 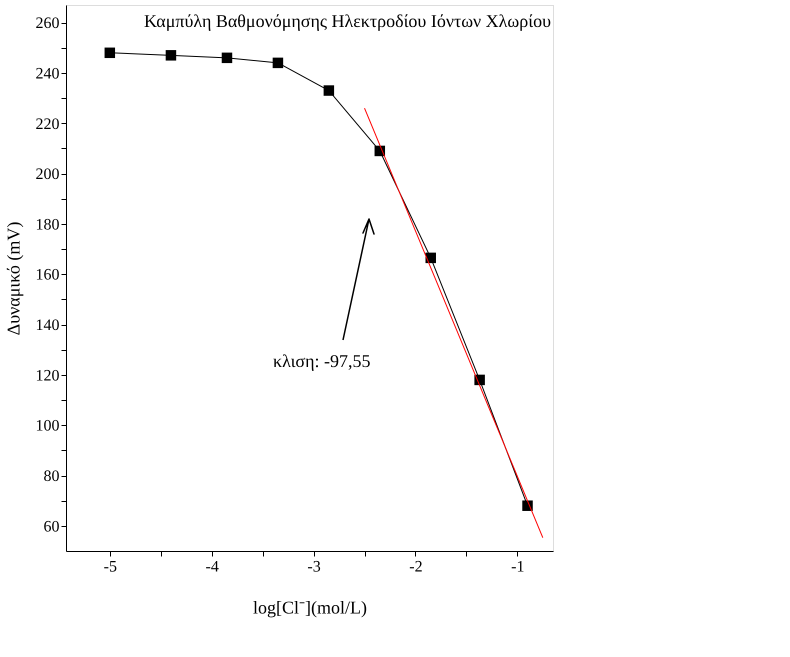 I want to click on y-tick-label: 100, so click(x=48, y=426).